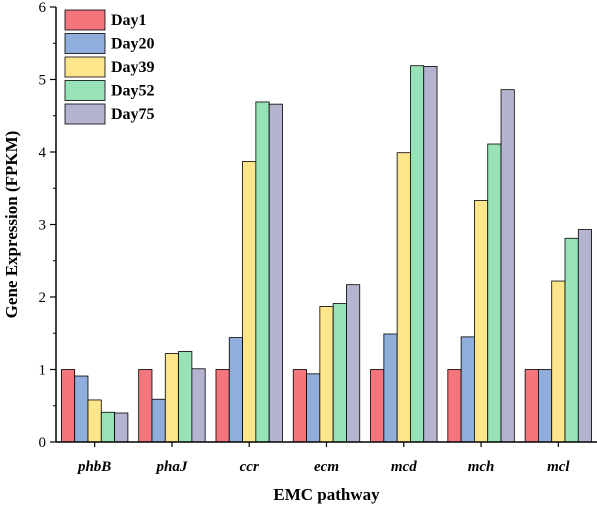 Image resolution: width=597 pixels, height=509 pixels. What do you see at coordinates (558, 467) in the screenshot?
I see `x-tick-label-mcl: mcl` at bounding box center [558, 467].